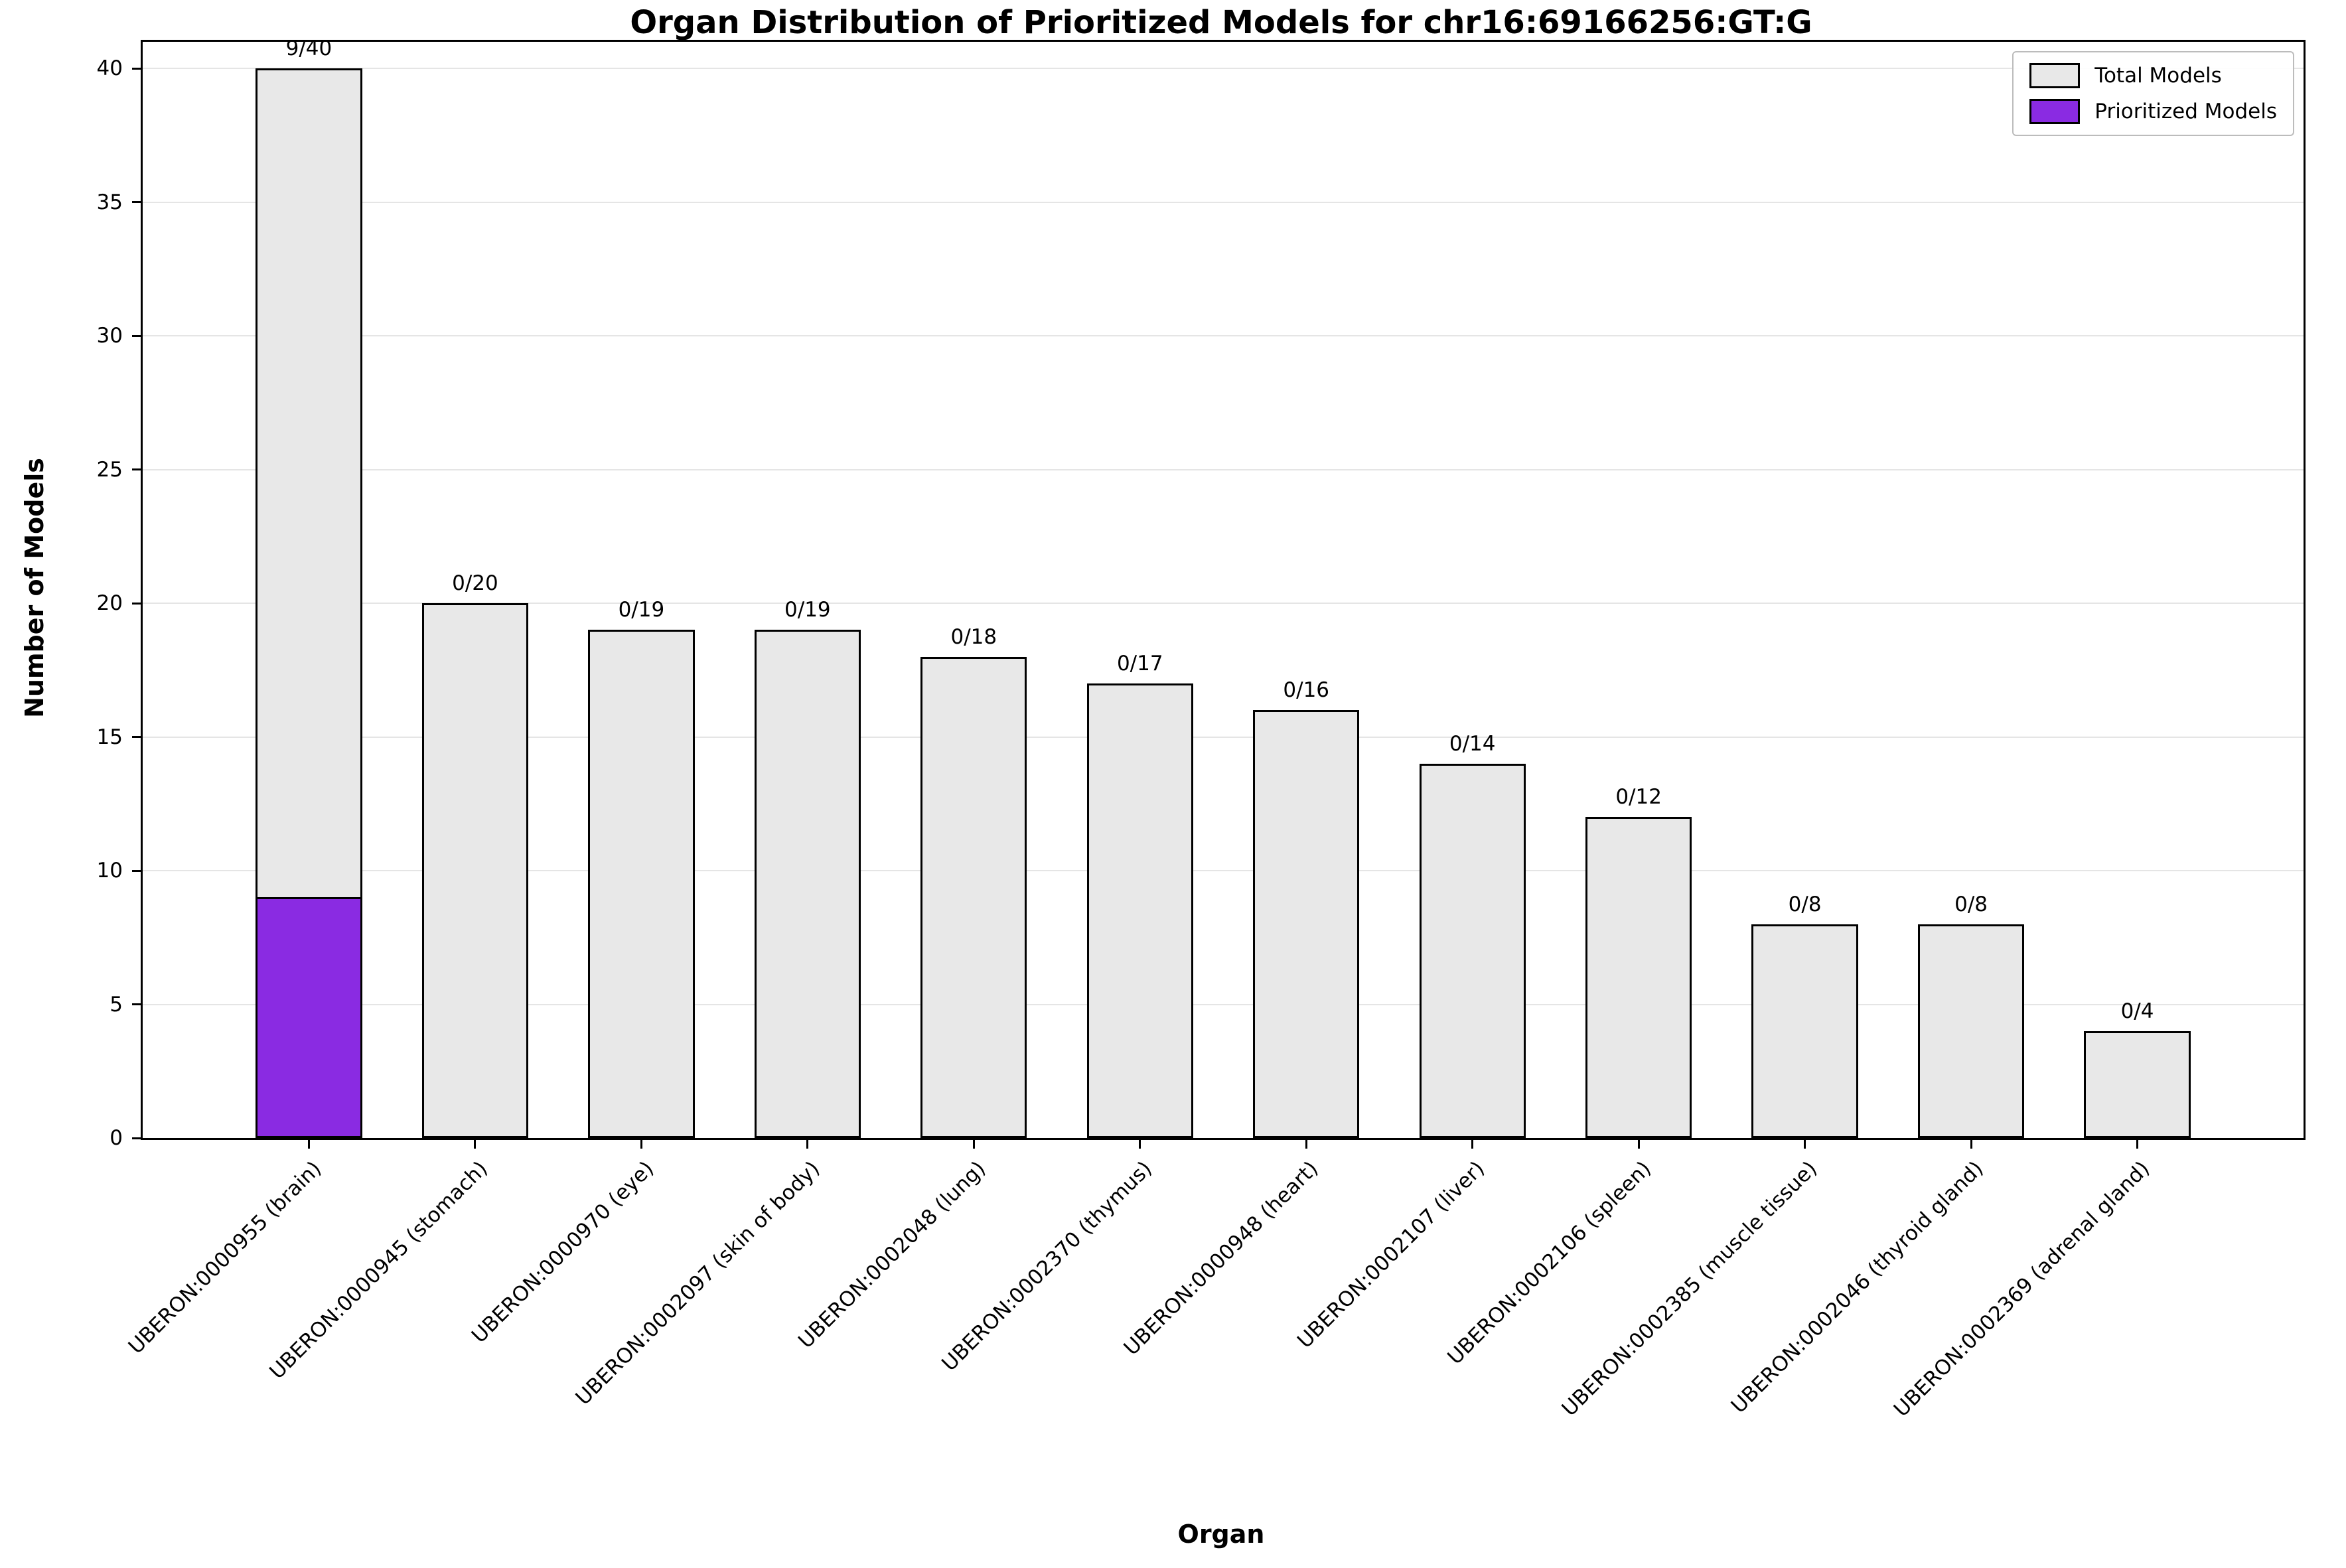 Image resolution: width=2346 pixels, height=1568 pixels. What do you see at coordinates (116, 1138) in the screenshot?
I see `y-tick-label: 0` at bounding box center [116, 1138].